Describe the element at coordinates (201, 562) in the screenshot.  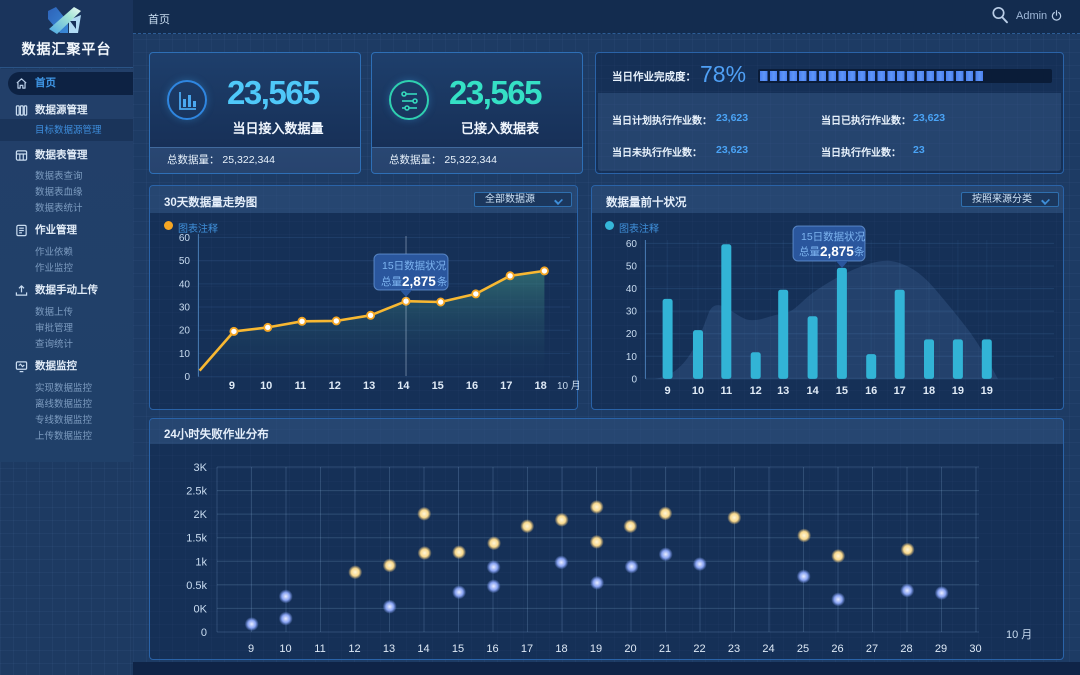
I see `svg-text: 1k` at that location.